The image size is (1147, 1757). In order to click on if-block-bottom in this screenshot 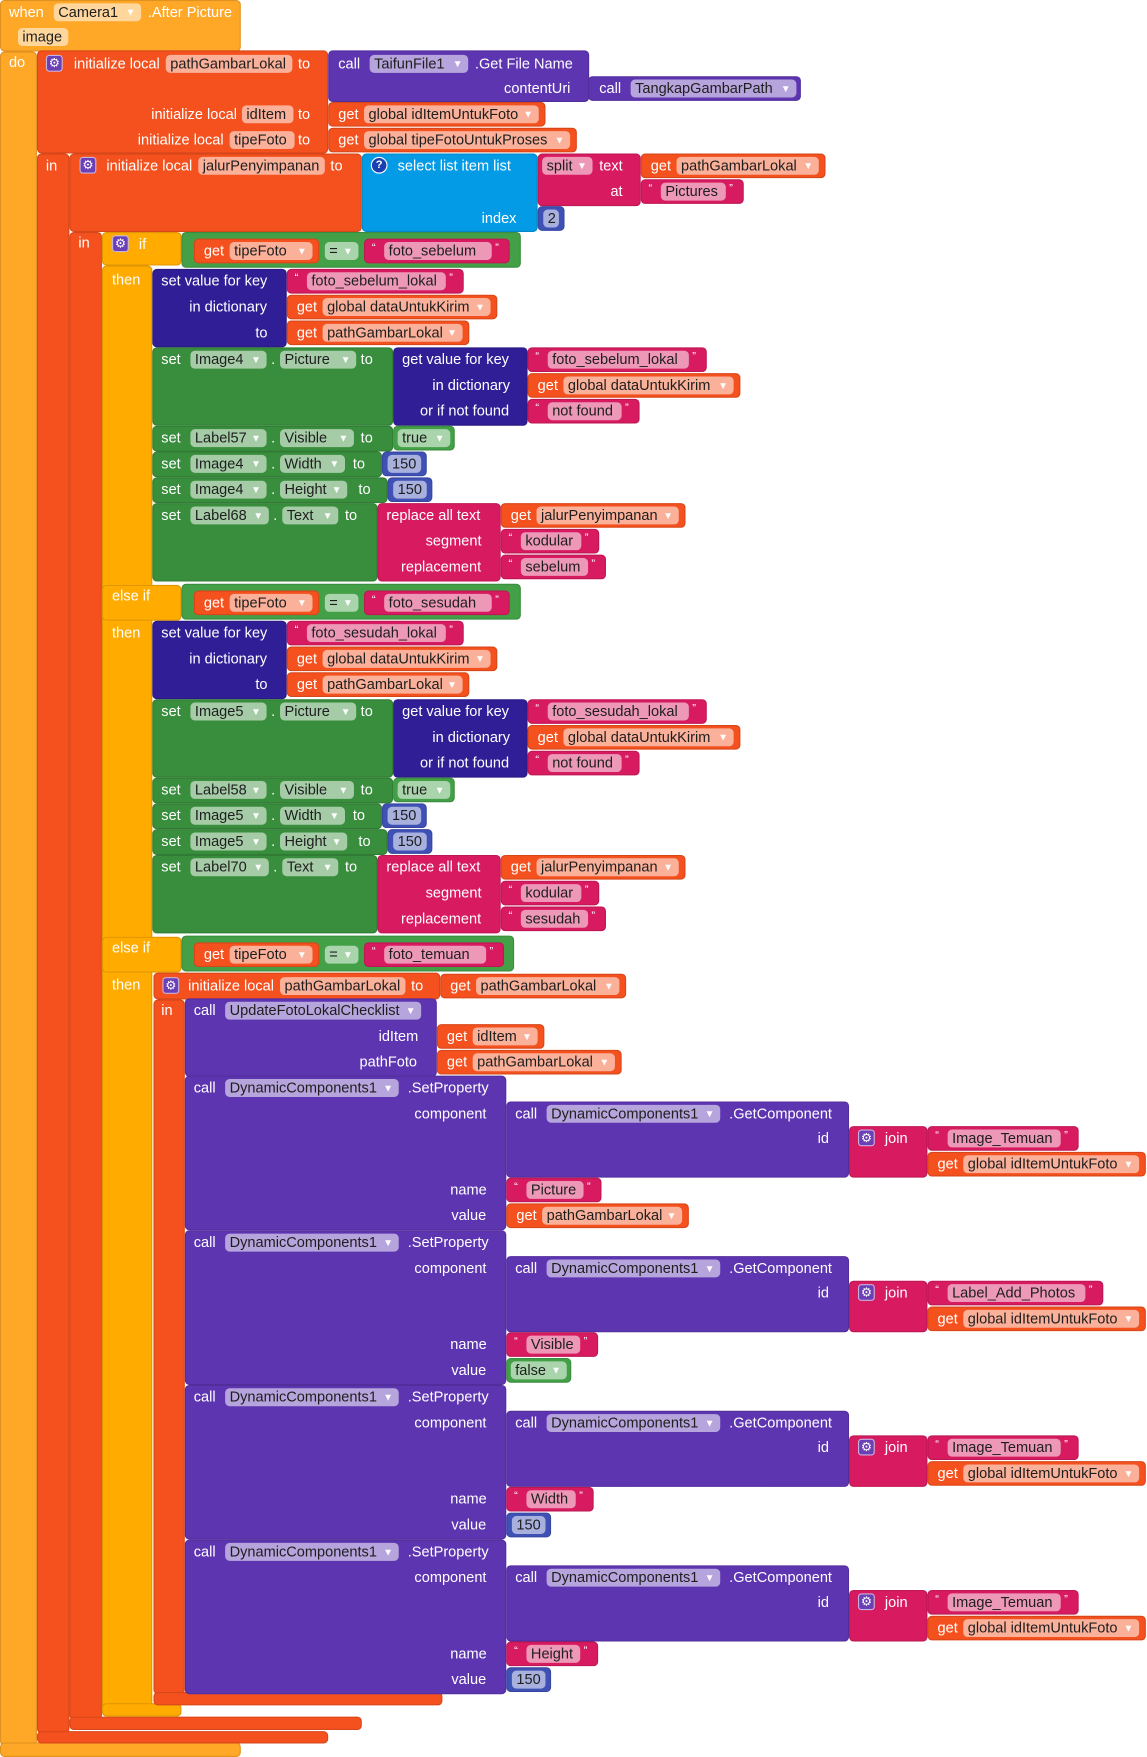, I will do `click(141, 1710)`.